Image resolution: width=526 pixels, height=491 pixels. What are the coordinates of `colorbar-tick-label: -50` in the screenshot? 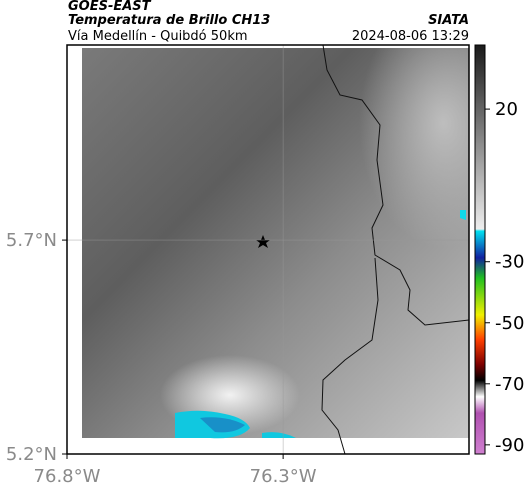 It's located at (509, 323).